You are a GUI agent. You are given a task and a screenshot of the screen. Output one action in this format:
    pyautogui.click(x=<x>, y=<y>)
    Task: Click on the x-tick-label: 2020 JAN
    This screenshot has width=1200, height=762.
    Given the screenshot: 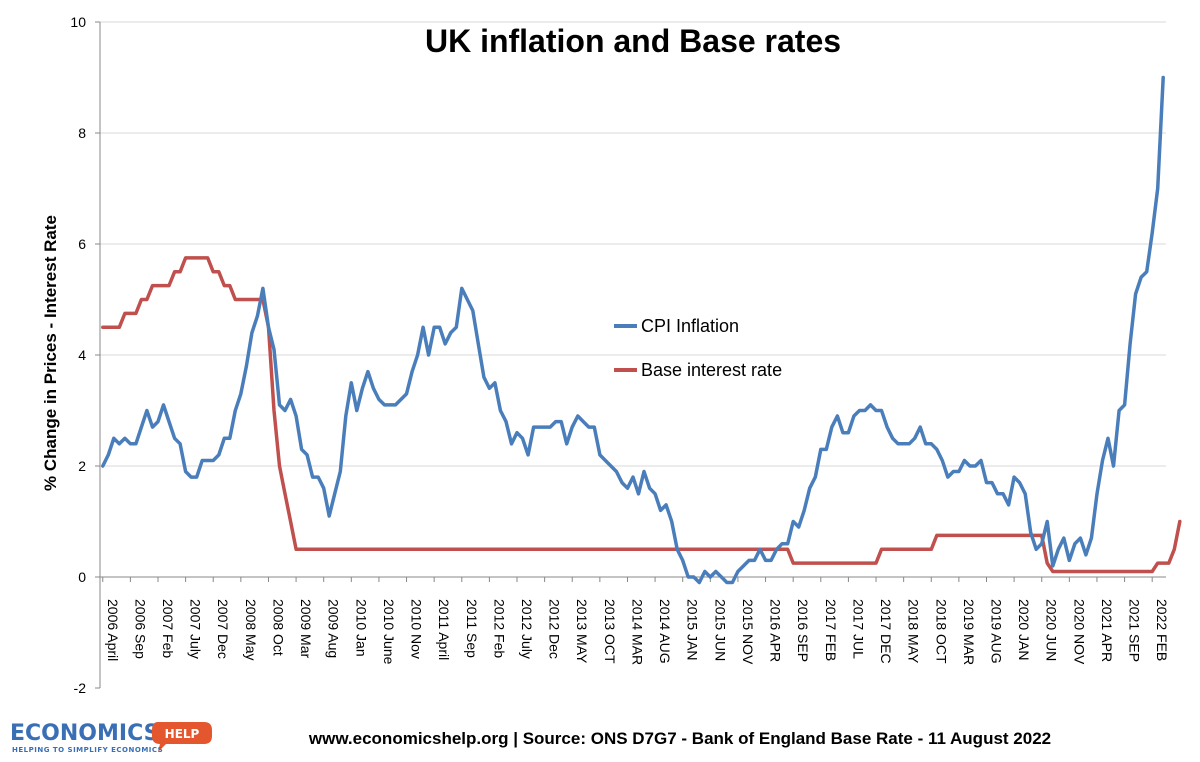 What is the action you would take?
    pyautogui.click(x=1024, y=629)
    